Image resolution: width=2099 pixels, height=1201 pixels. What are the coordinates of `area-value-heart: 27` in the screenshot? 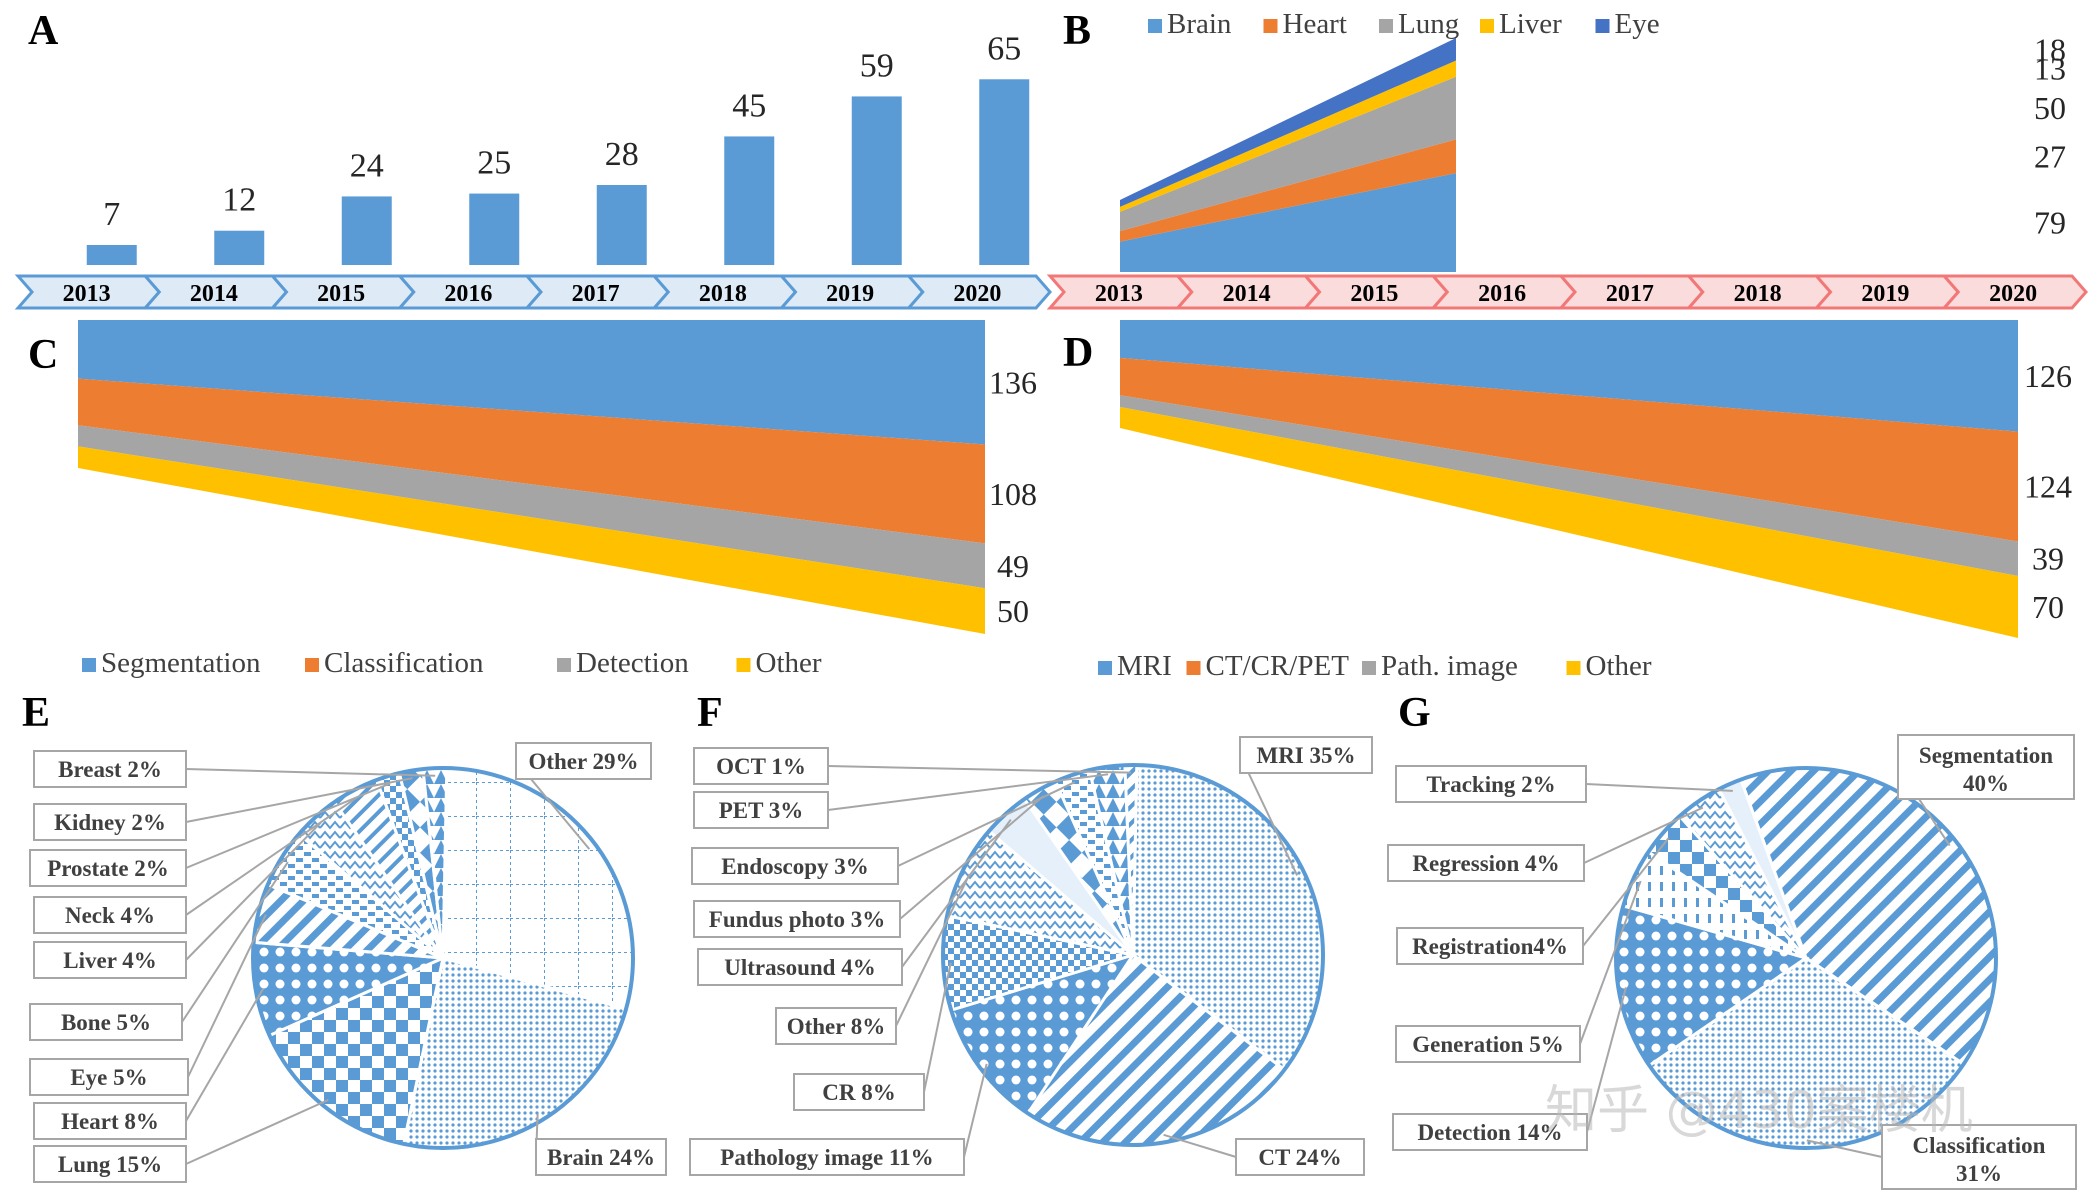 It's located at (2050, 156).